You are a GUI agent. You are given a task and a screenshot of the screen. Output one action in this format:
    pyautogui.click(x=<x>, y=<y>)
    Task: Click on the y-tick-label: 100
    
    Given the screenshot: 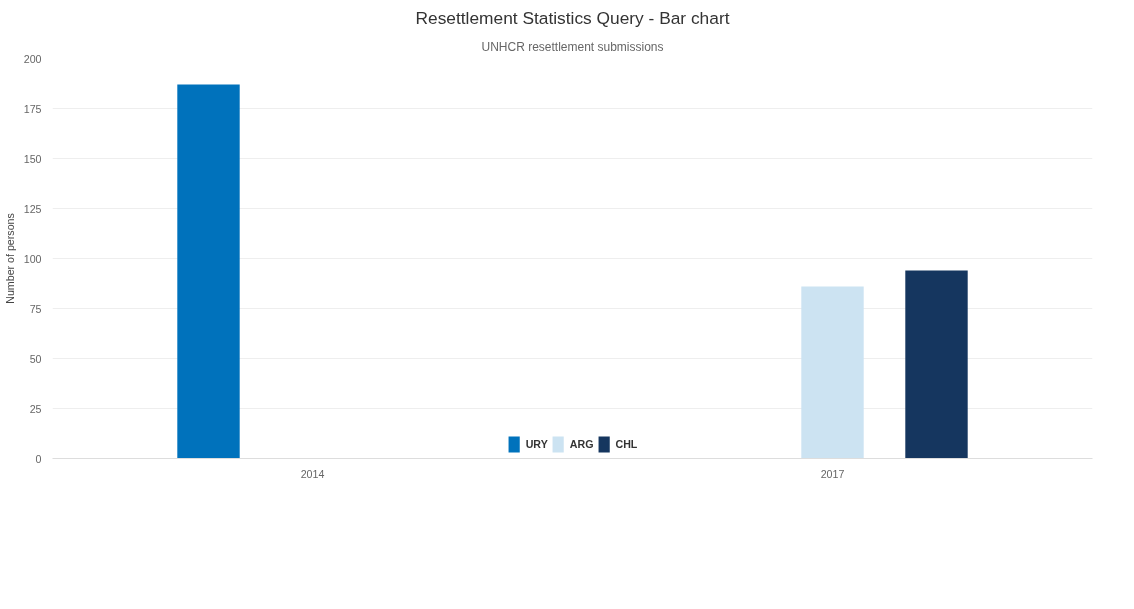 What is the action you would take?
    pyautogui.click(x=32, y=258)
    